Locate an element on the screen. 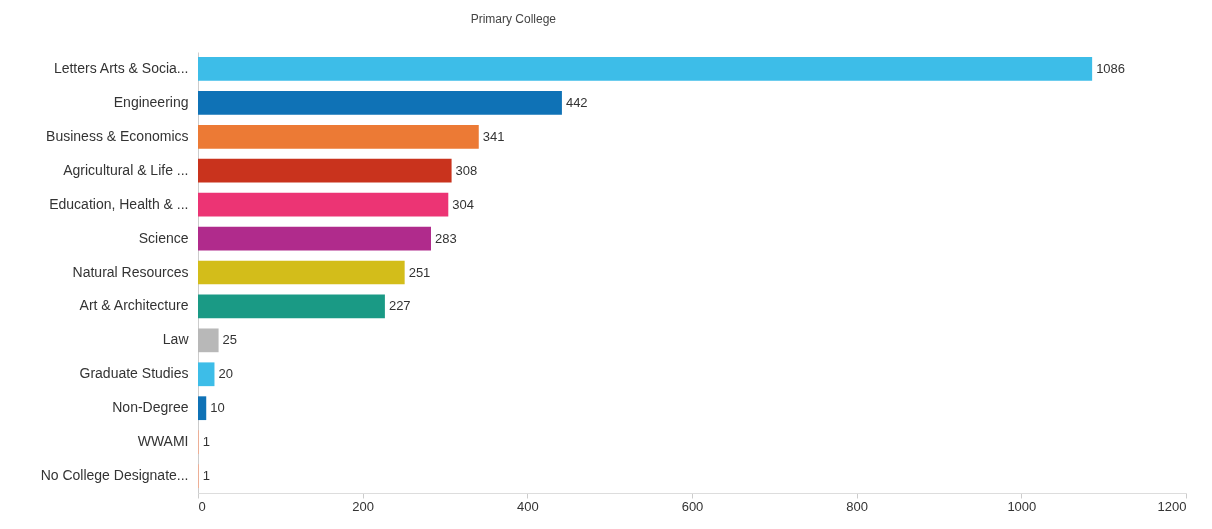  data-label: 341 is located at coordinates (493, 136).